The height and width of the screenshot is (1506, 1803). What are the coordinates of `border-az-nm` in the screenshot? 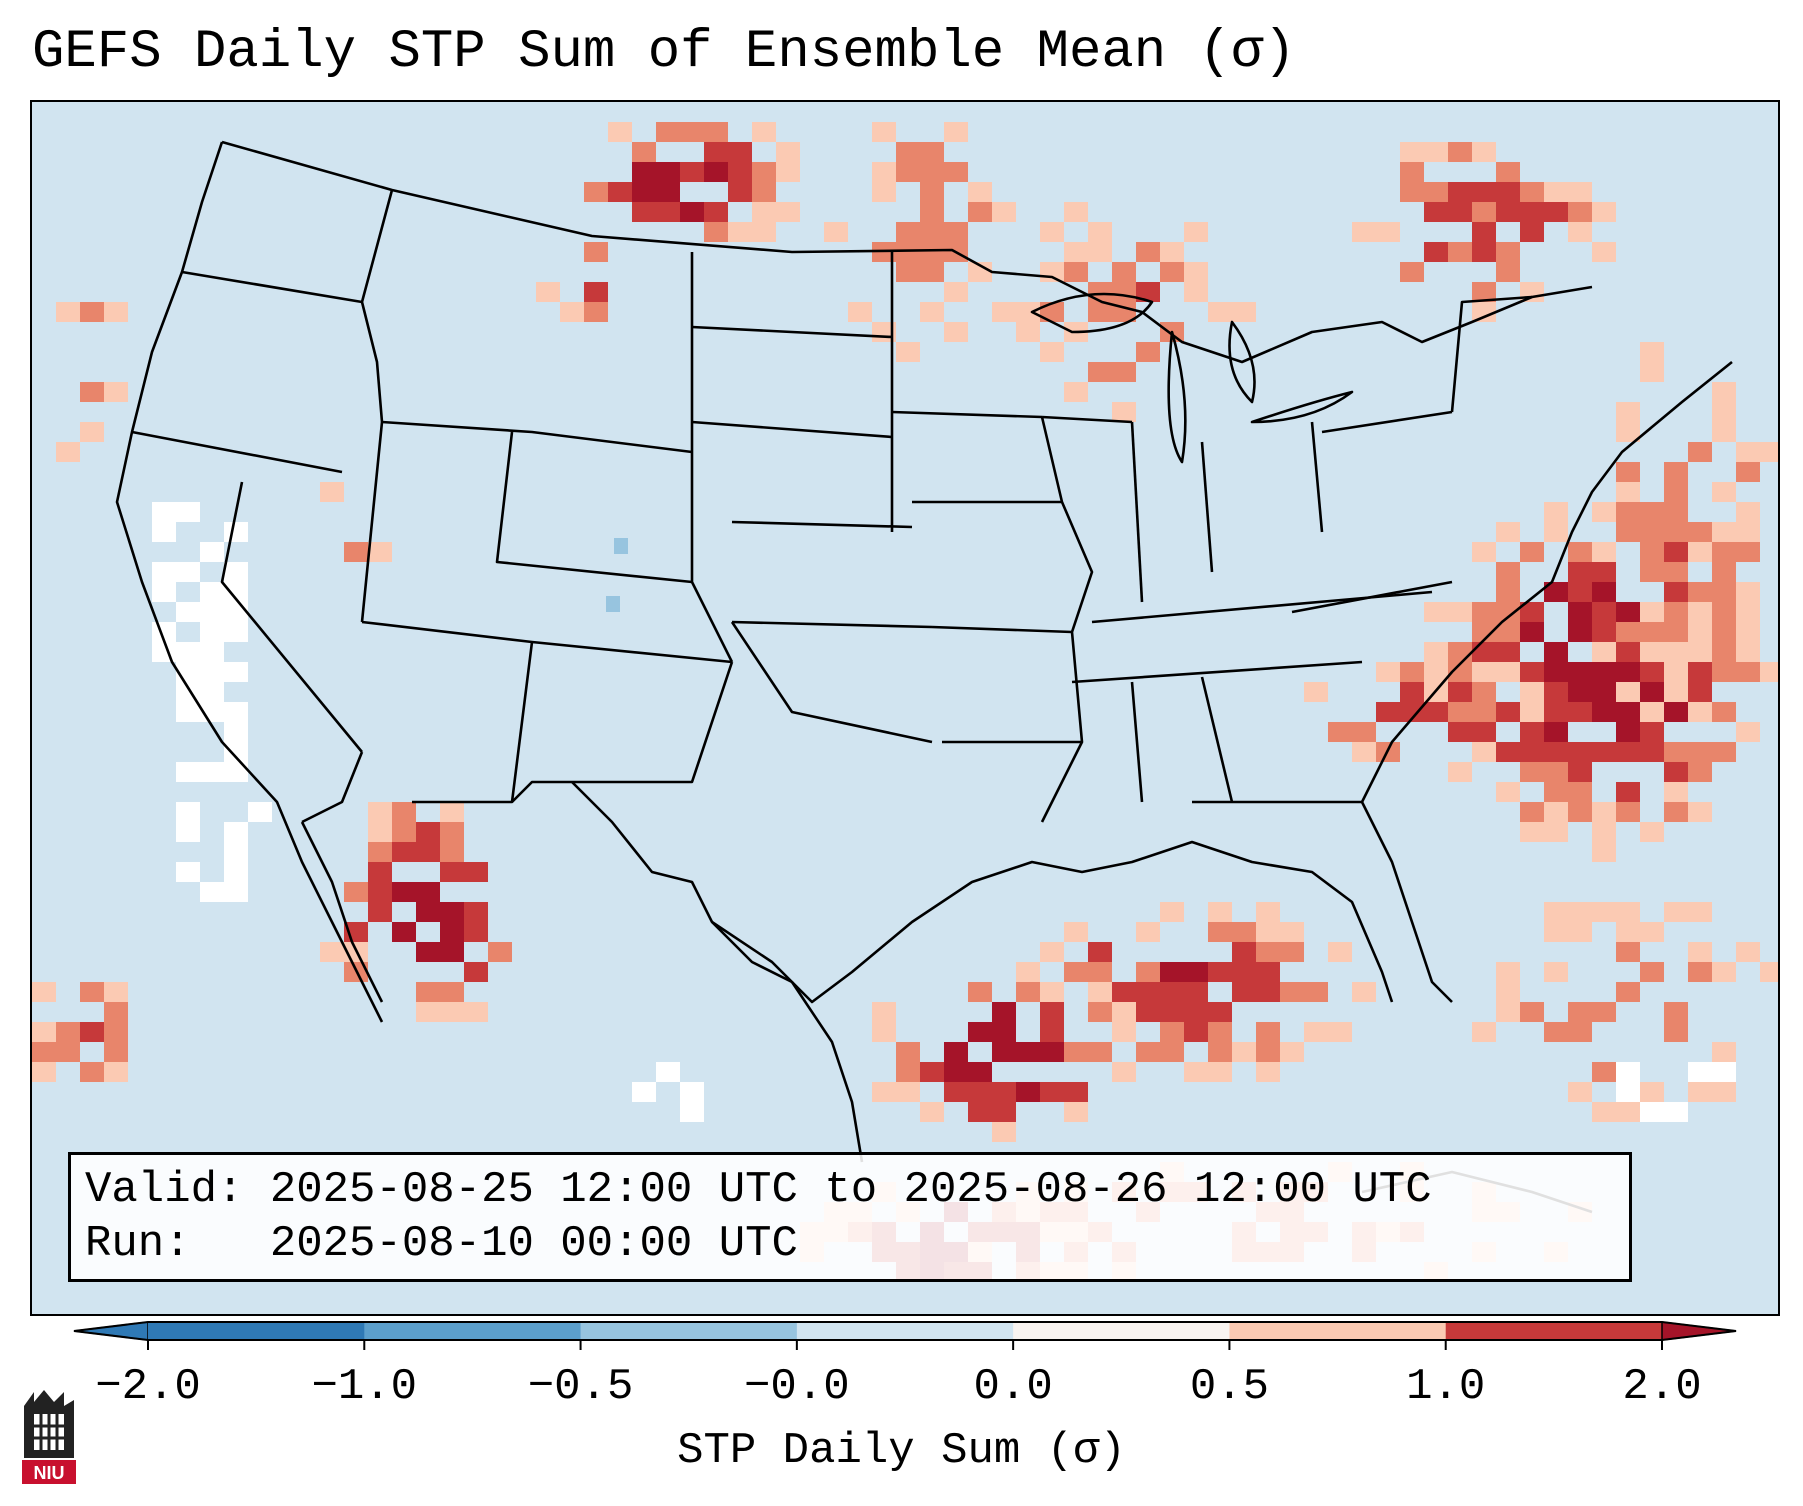 It's located at (473, 722).